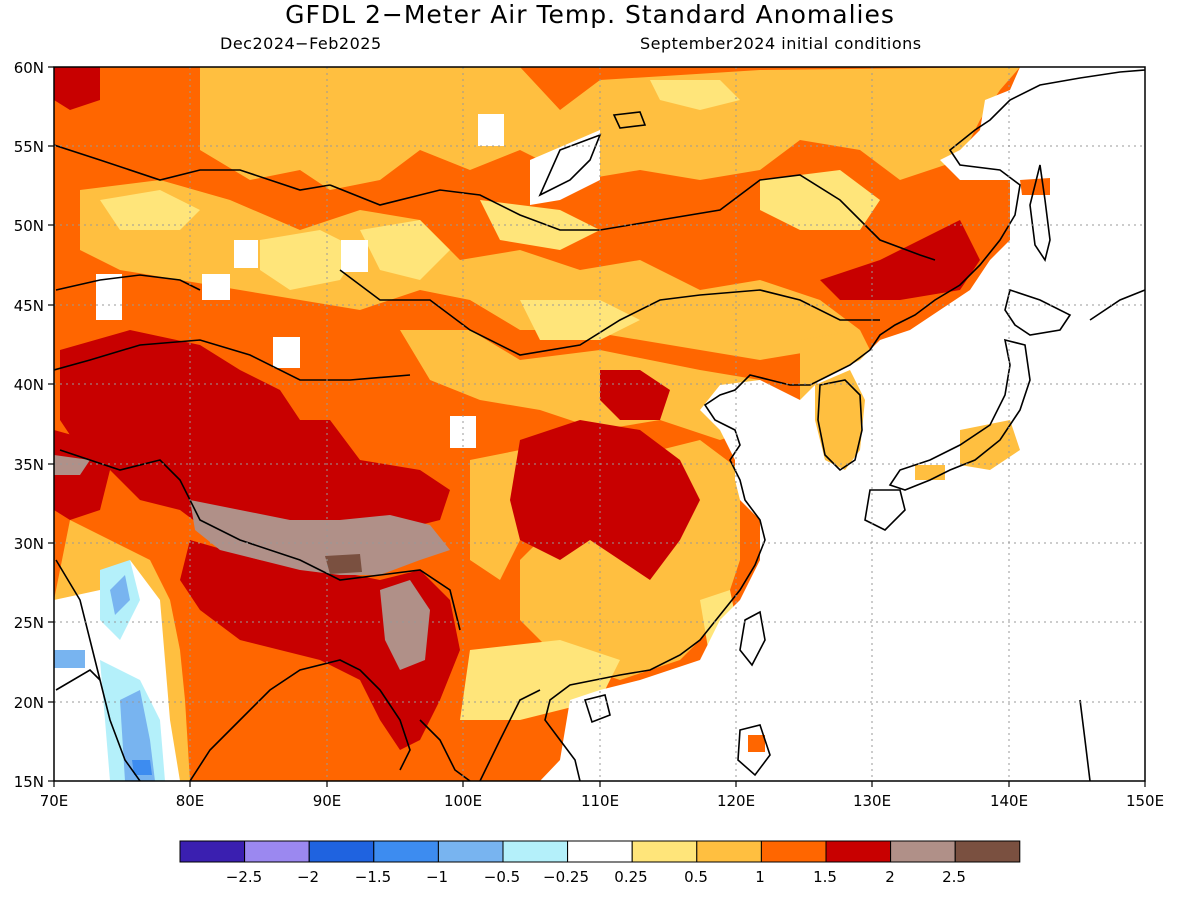 The height and width of the screenshot is (900, 1200). Describe the element at coordinates (890, 877) in the screenshot. I see `colorbar-label: 2` at that location.